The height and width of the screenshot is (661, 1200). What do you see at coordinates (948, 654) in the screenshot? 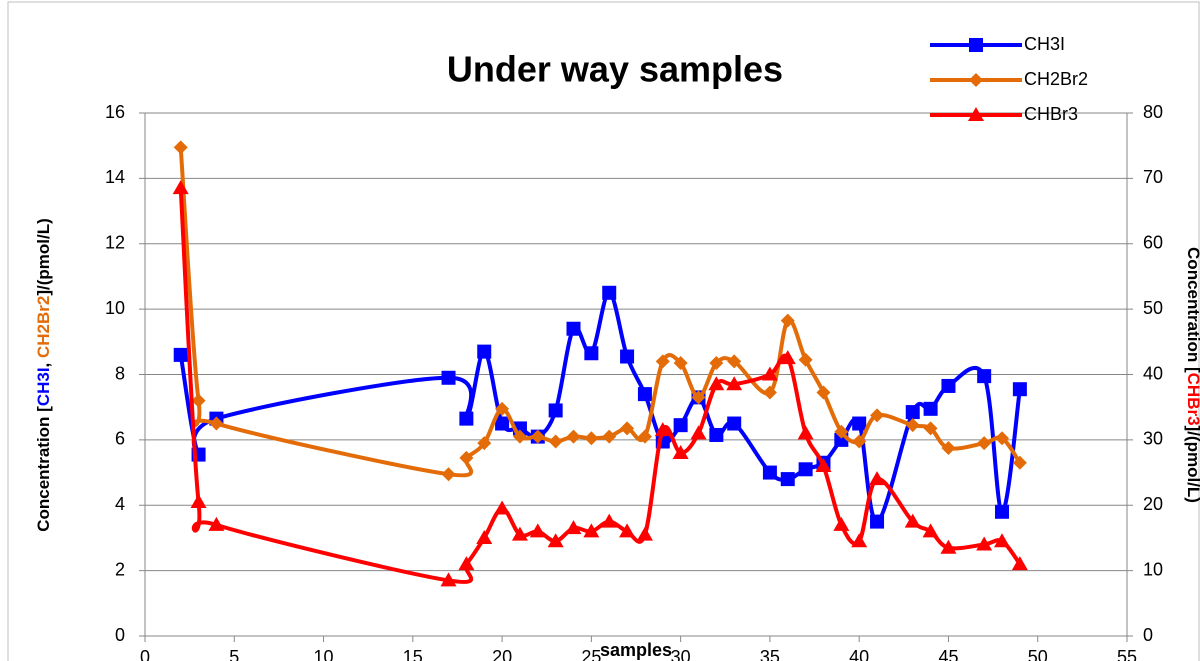
I see `x-tick-label: 45` at bounding box center [948, 654].